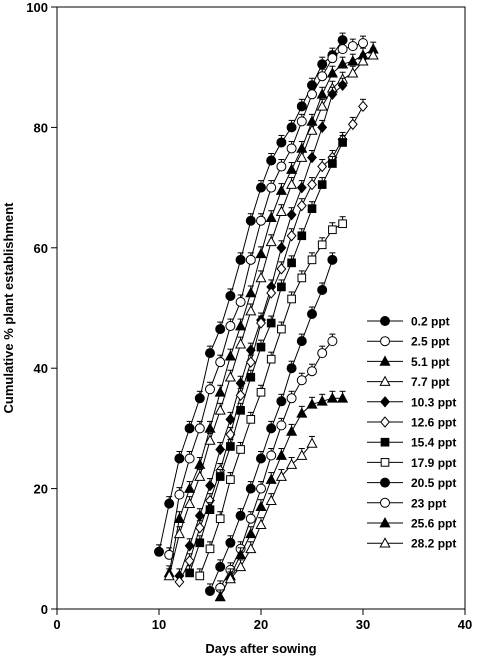 The width and height of the screenshot is (477, 659). Describe the element at coordinates (159, 624) in the screenshot. I see `x-tick-label: 10` at that location.